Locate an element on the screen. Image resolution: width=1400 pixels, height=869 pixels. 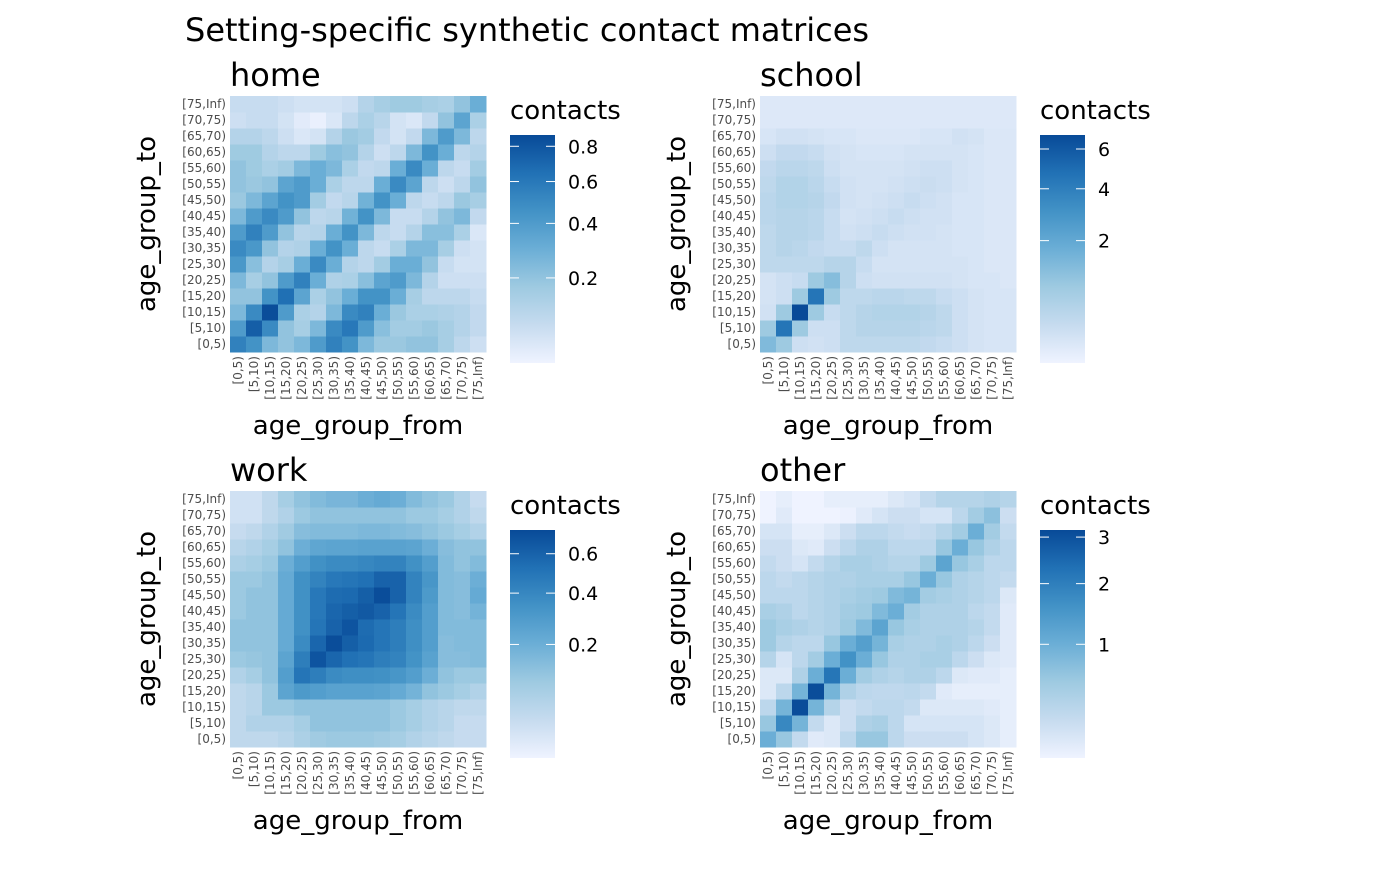
x-tick-label: [50,55) is located at coordinates (928, 773).